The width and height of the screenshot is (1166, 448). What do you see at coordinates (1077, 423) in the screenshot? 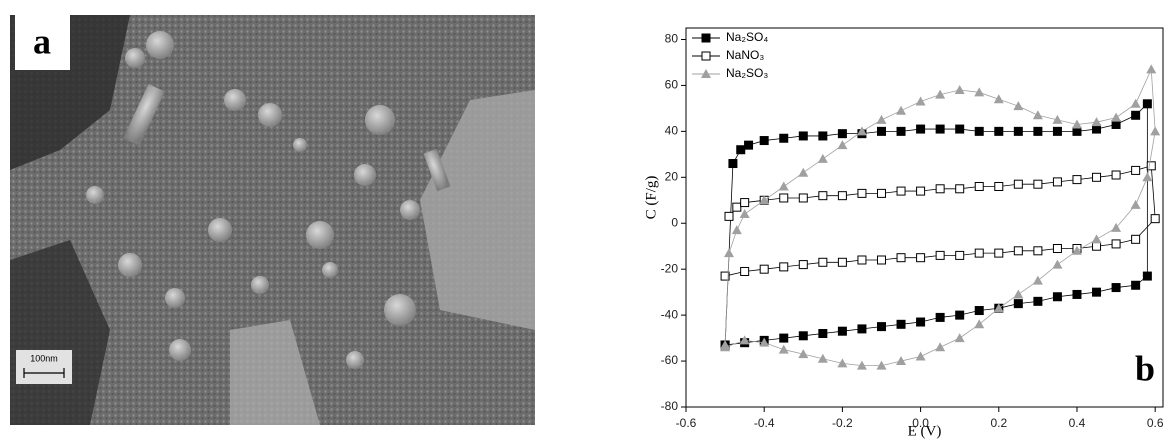
I see `x-tick-label: 0.4` at bounding box center [1077, 423].